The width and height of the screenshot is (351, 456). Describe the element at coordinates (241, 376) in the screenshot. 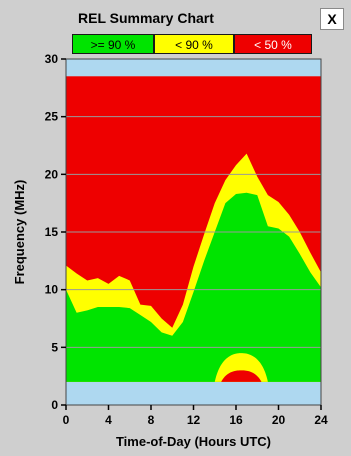

I see `low-red-region` at that location.